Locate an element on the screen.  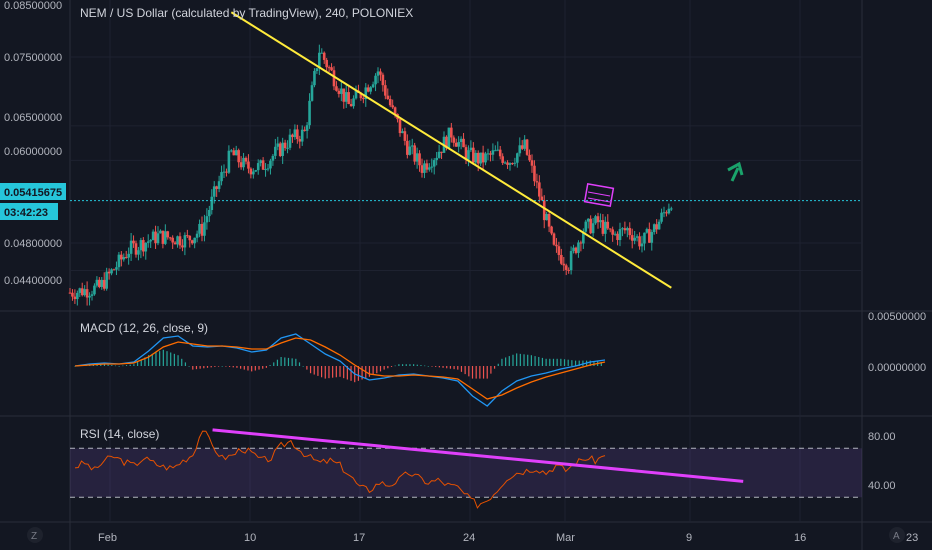
rsi-band-fill is located at coordinates (466, 473).